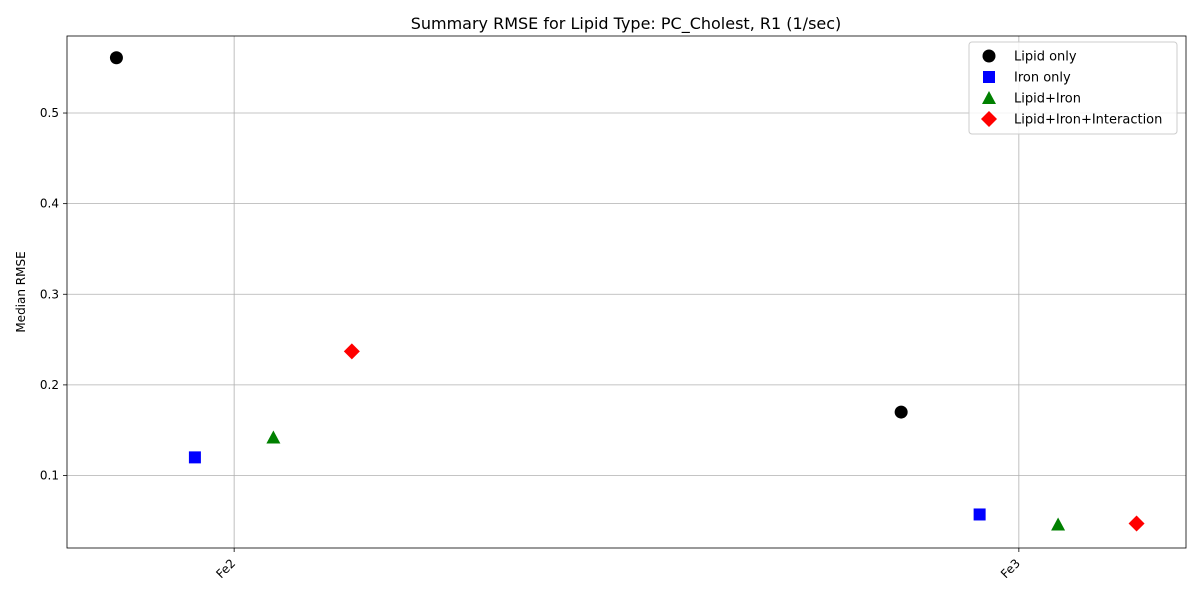  What do you see at coordinates (1088, 120) in the screenshot?
I see `legend-label: Lipid+Iron+Interaction` at bounding box center [1088, 120].